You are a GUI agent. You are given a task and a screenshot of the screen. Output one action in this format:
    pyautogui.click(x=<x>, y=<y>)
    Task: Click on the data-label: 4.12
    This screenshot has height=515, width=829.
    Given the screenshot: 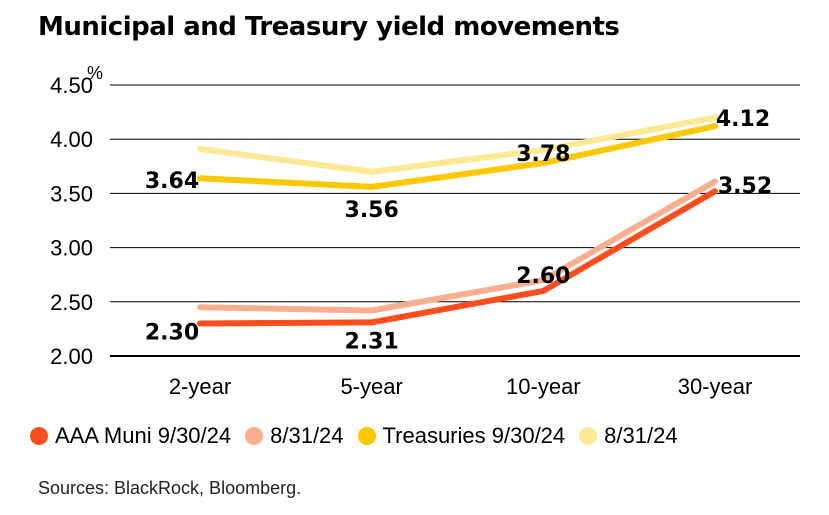 What is the action you would take?
    pyautogui.click(x=743, y=119)
    